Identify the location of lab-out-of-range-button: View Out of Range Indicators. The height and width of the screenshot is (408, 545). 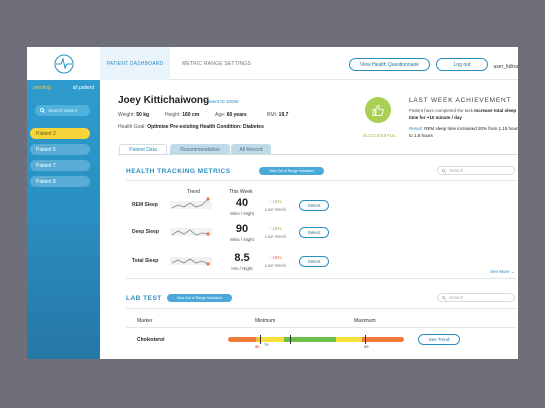
(199, 298).